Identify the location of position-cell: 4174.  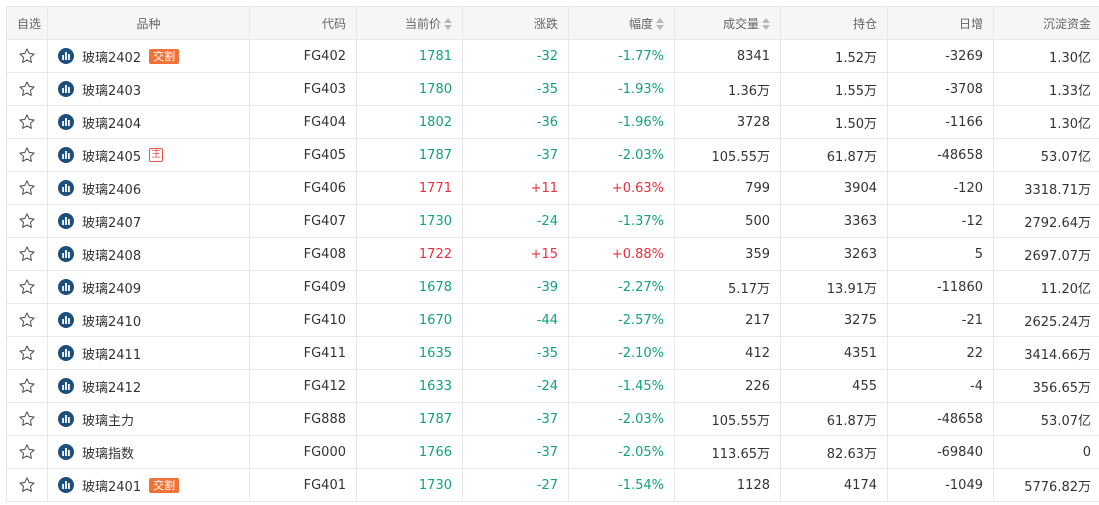
(834, 485).